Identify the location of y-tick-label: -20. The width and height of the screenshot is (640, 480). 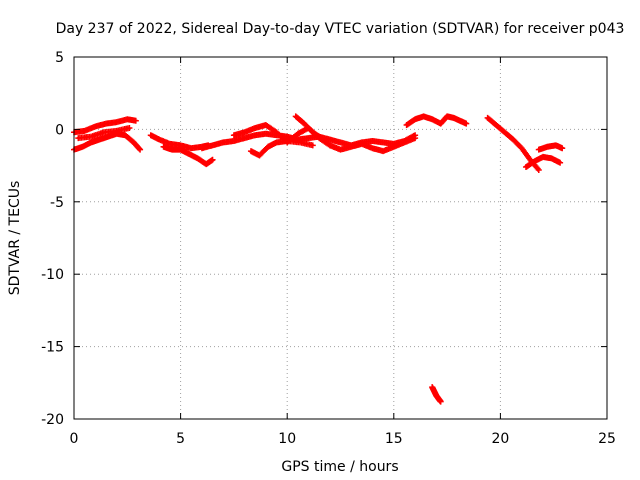
(52, 420).